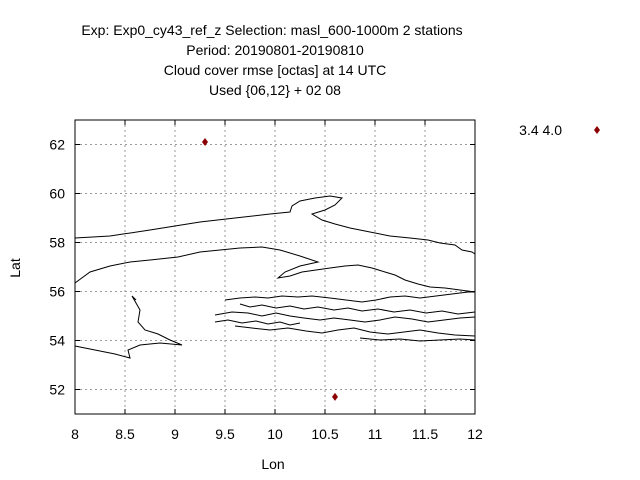 The width and height of the screenshot is (640, 480). What do you see at coordinates (57, 292) in the screenshot?
I see `y-tick-label: 56` at bounding box center [57, 292].